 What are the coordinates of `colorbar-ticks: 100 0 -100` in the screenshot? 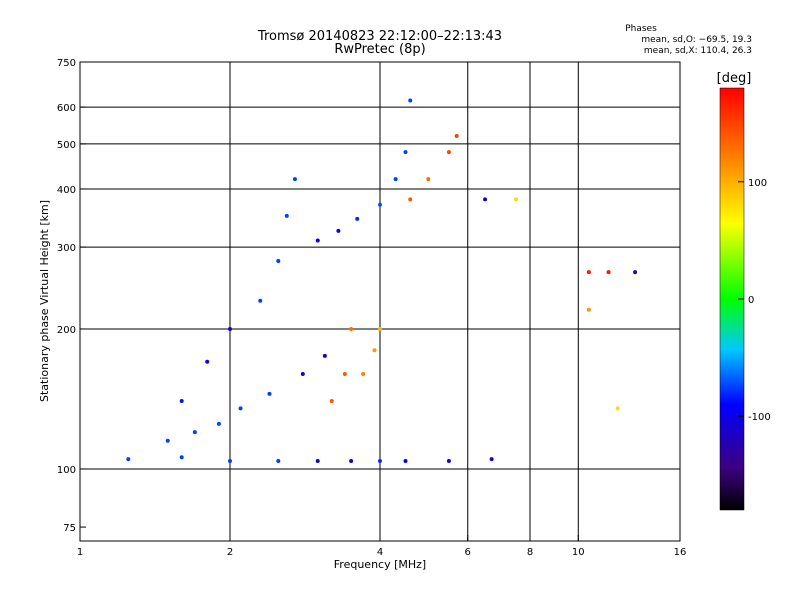 It's located at (754, 300).